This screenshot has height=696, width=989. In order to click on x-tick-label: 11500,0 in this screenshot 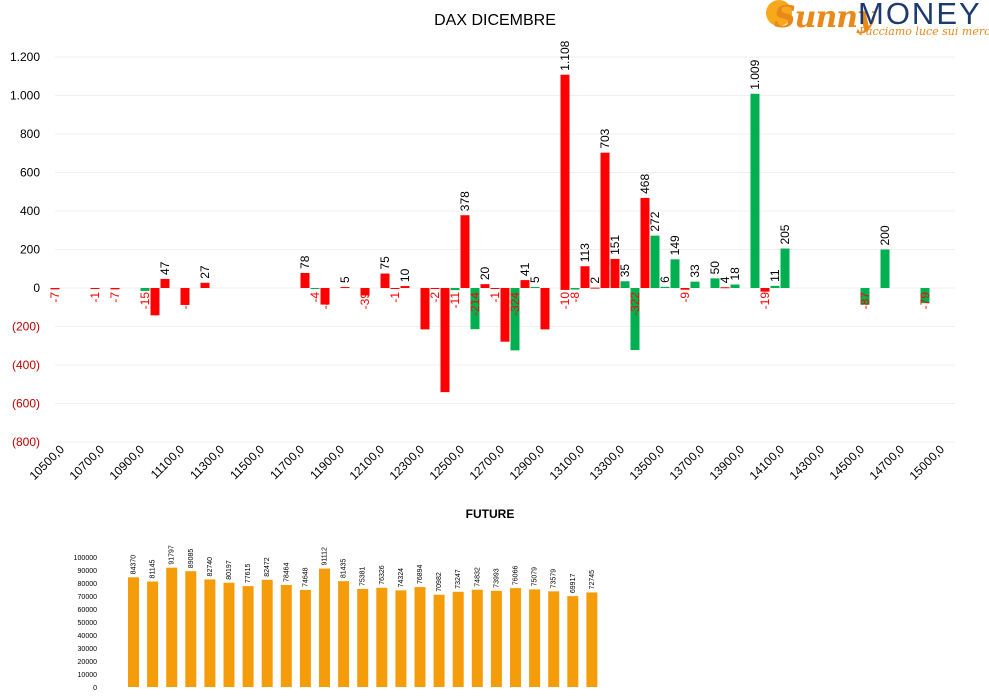, I will do `click(247, 462)`.